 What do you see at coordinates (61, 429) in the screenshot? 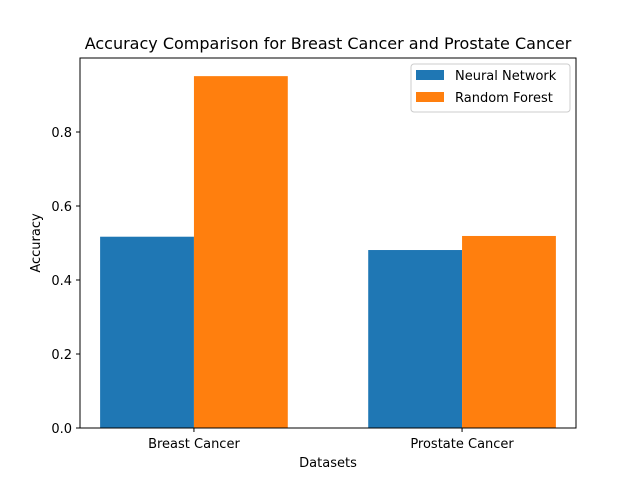
I see `y-tick-label: 0.0` at bounding box center [61, 429].